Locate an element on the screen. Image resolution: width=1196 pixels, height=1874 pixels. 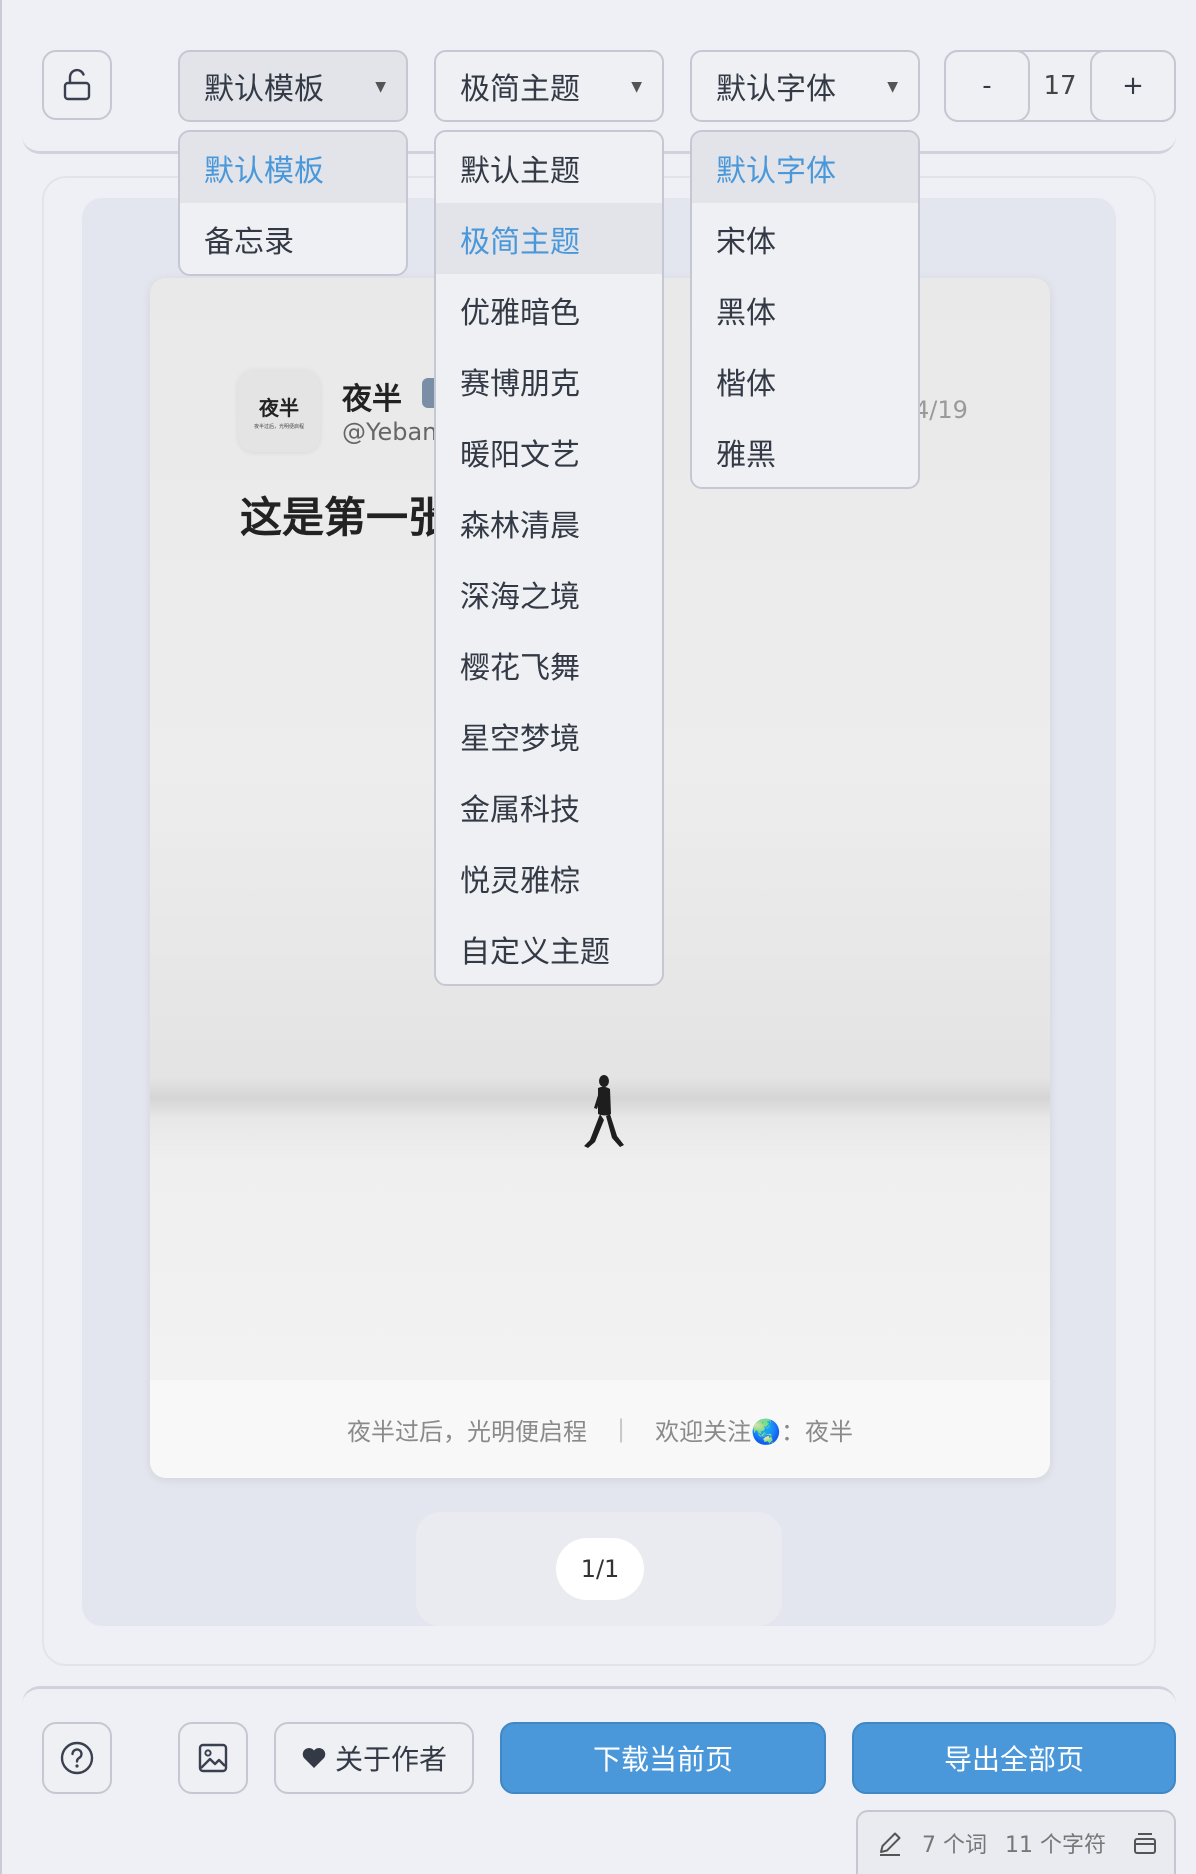
font-option: 默认字体 is located at coordinates (805, 167).